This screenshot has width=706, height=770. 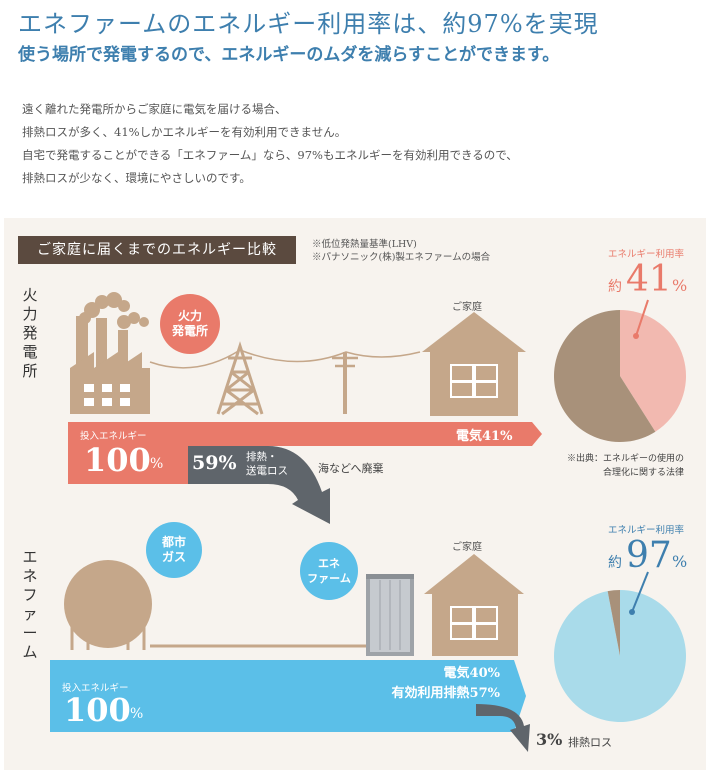 I want to click on output-label: 電気40% 有効利用排熱57%, so click(x=445, y=683).